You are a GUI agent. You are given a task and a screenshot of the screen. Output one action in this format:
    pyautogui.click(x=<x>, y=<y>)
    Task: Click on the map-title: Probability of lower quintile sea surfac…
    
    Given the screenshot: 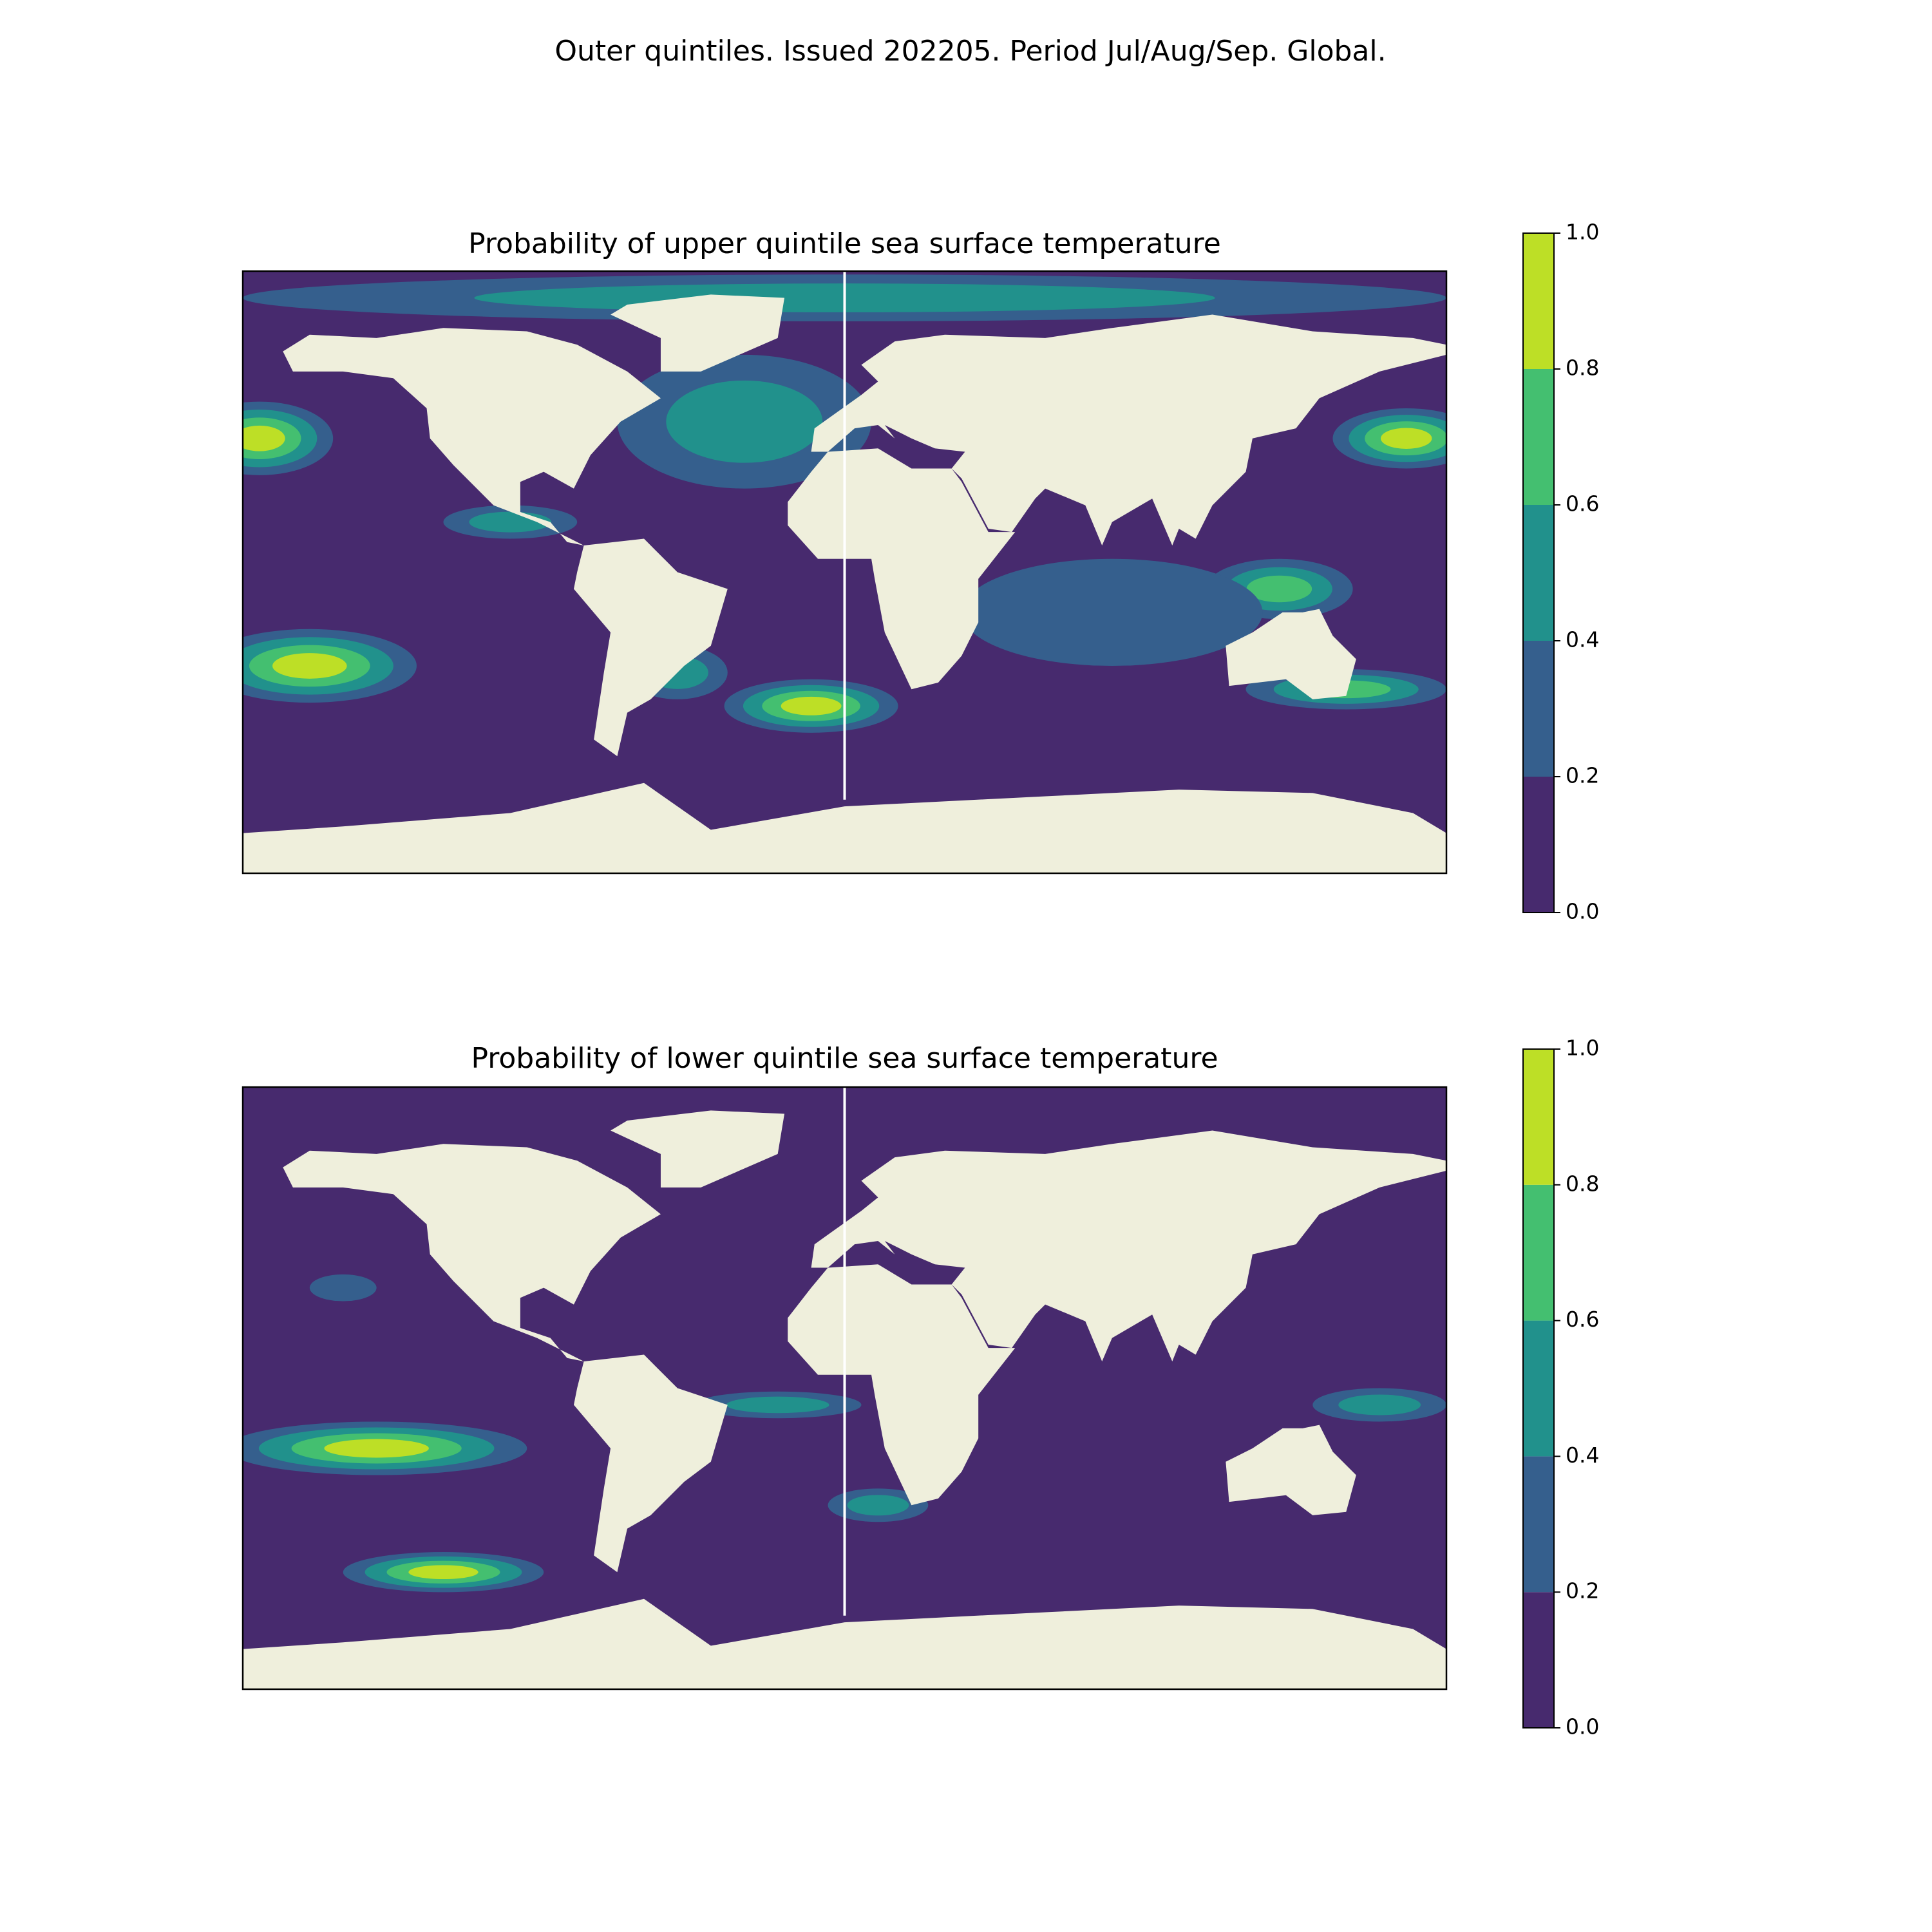 What is the action you would take?
    pyautogui.click(x=845, y=1059)
    